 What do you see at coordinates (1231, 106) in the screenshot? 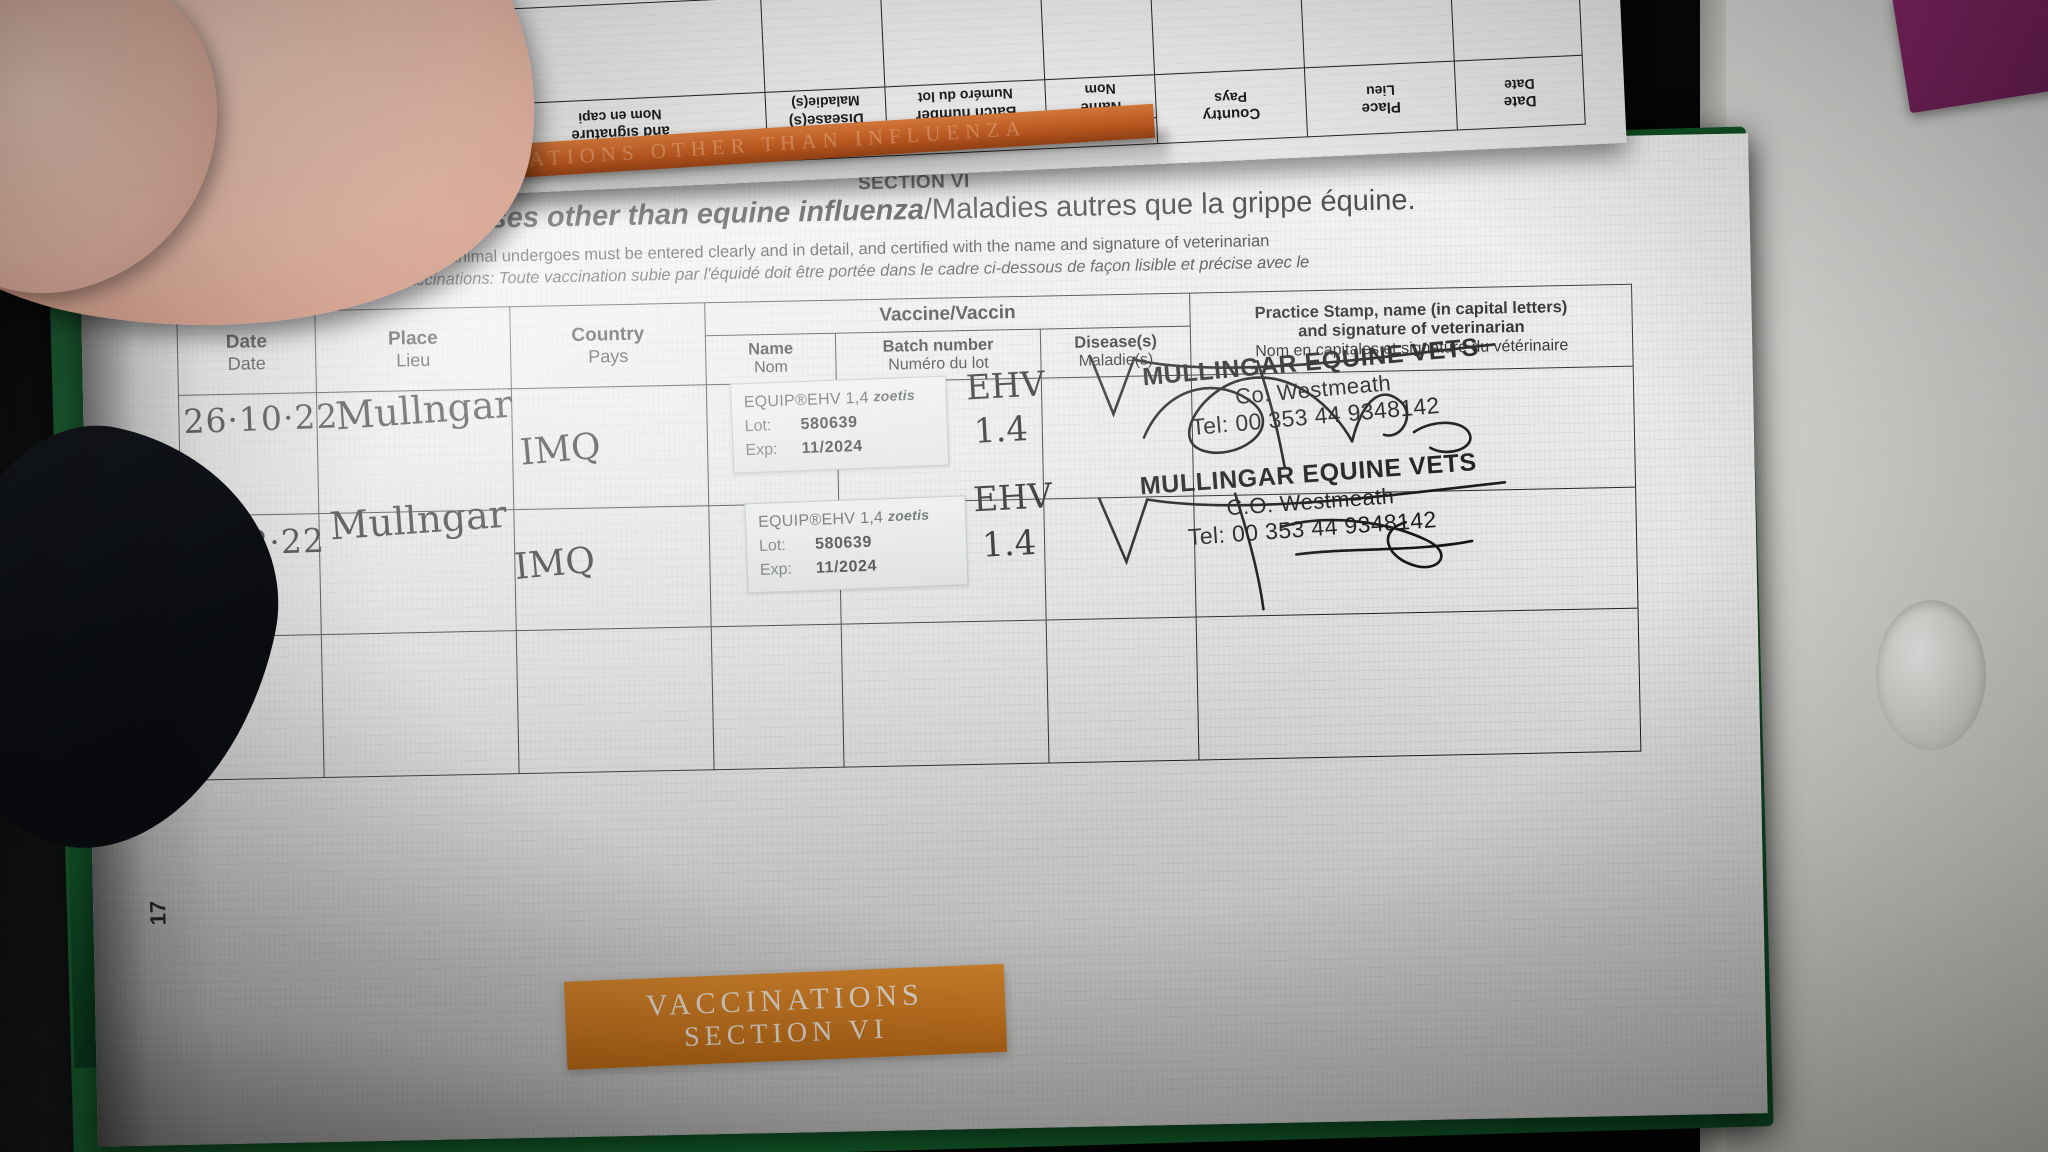
I see `overlay-col-country: Country Pays` at bounding box center [1231, 106].